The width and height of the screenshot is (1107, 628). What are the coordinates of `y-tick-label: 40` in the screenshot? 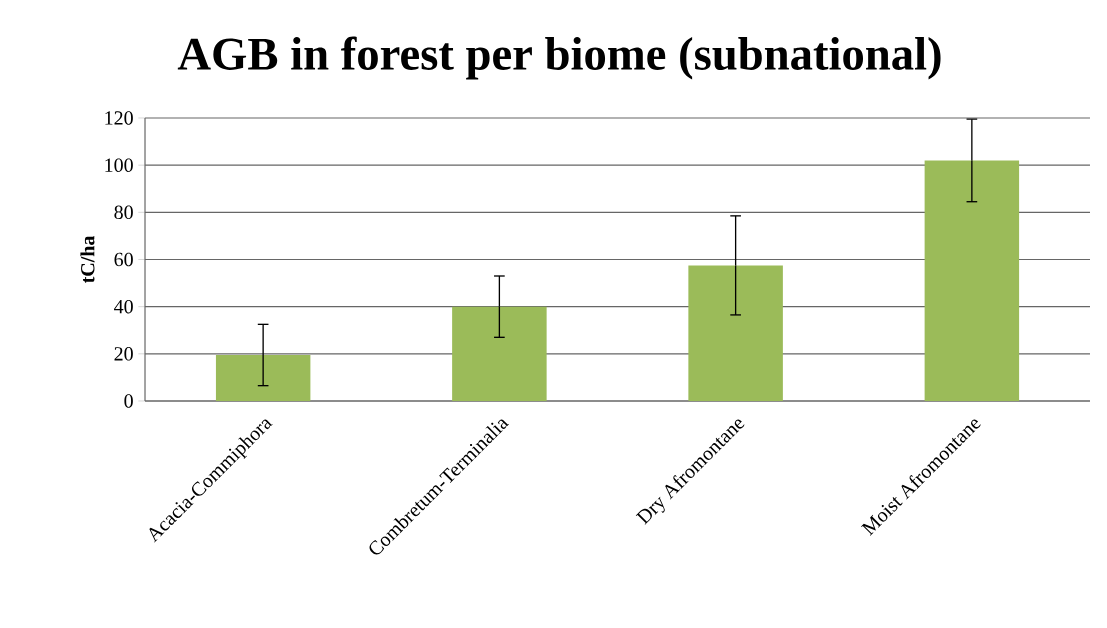 It's located at (123, 306).